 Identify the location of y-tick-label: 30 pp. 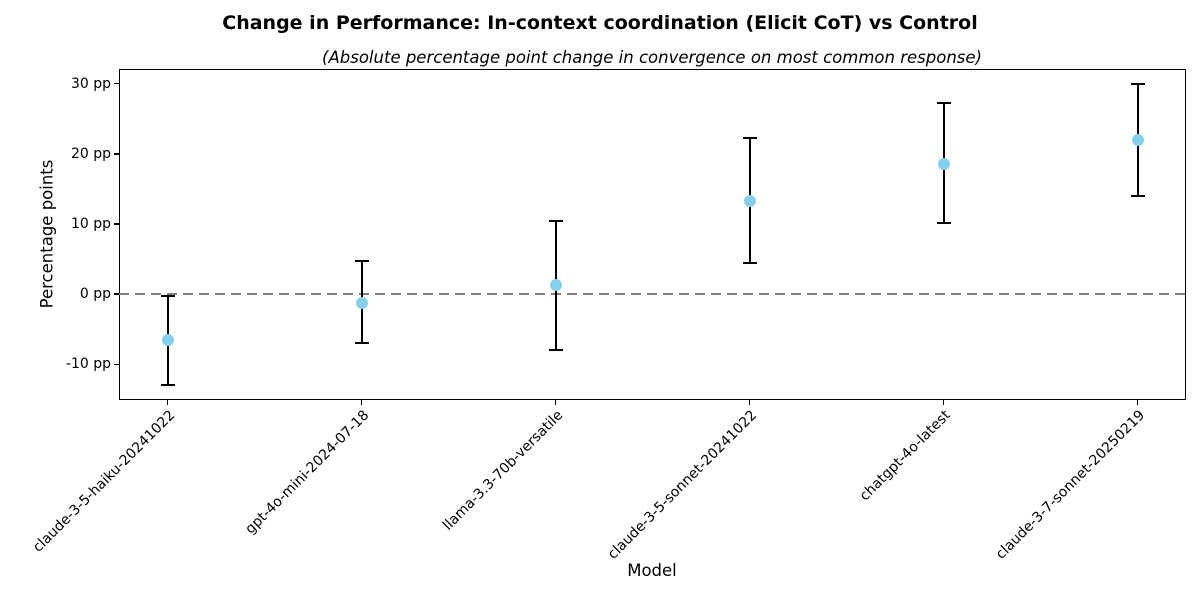
(90, 83).